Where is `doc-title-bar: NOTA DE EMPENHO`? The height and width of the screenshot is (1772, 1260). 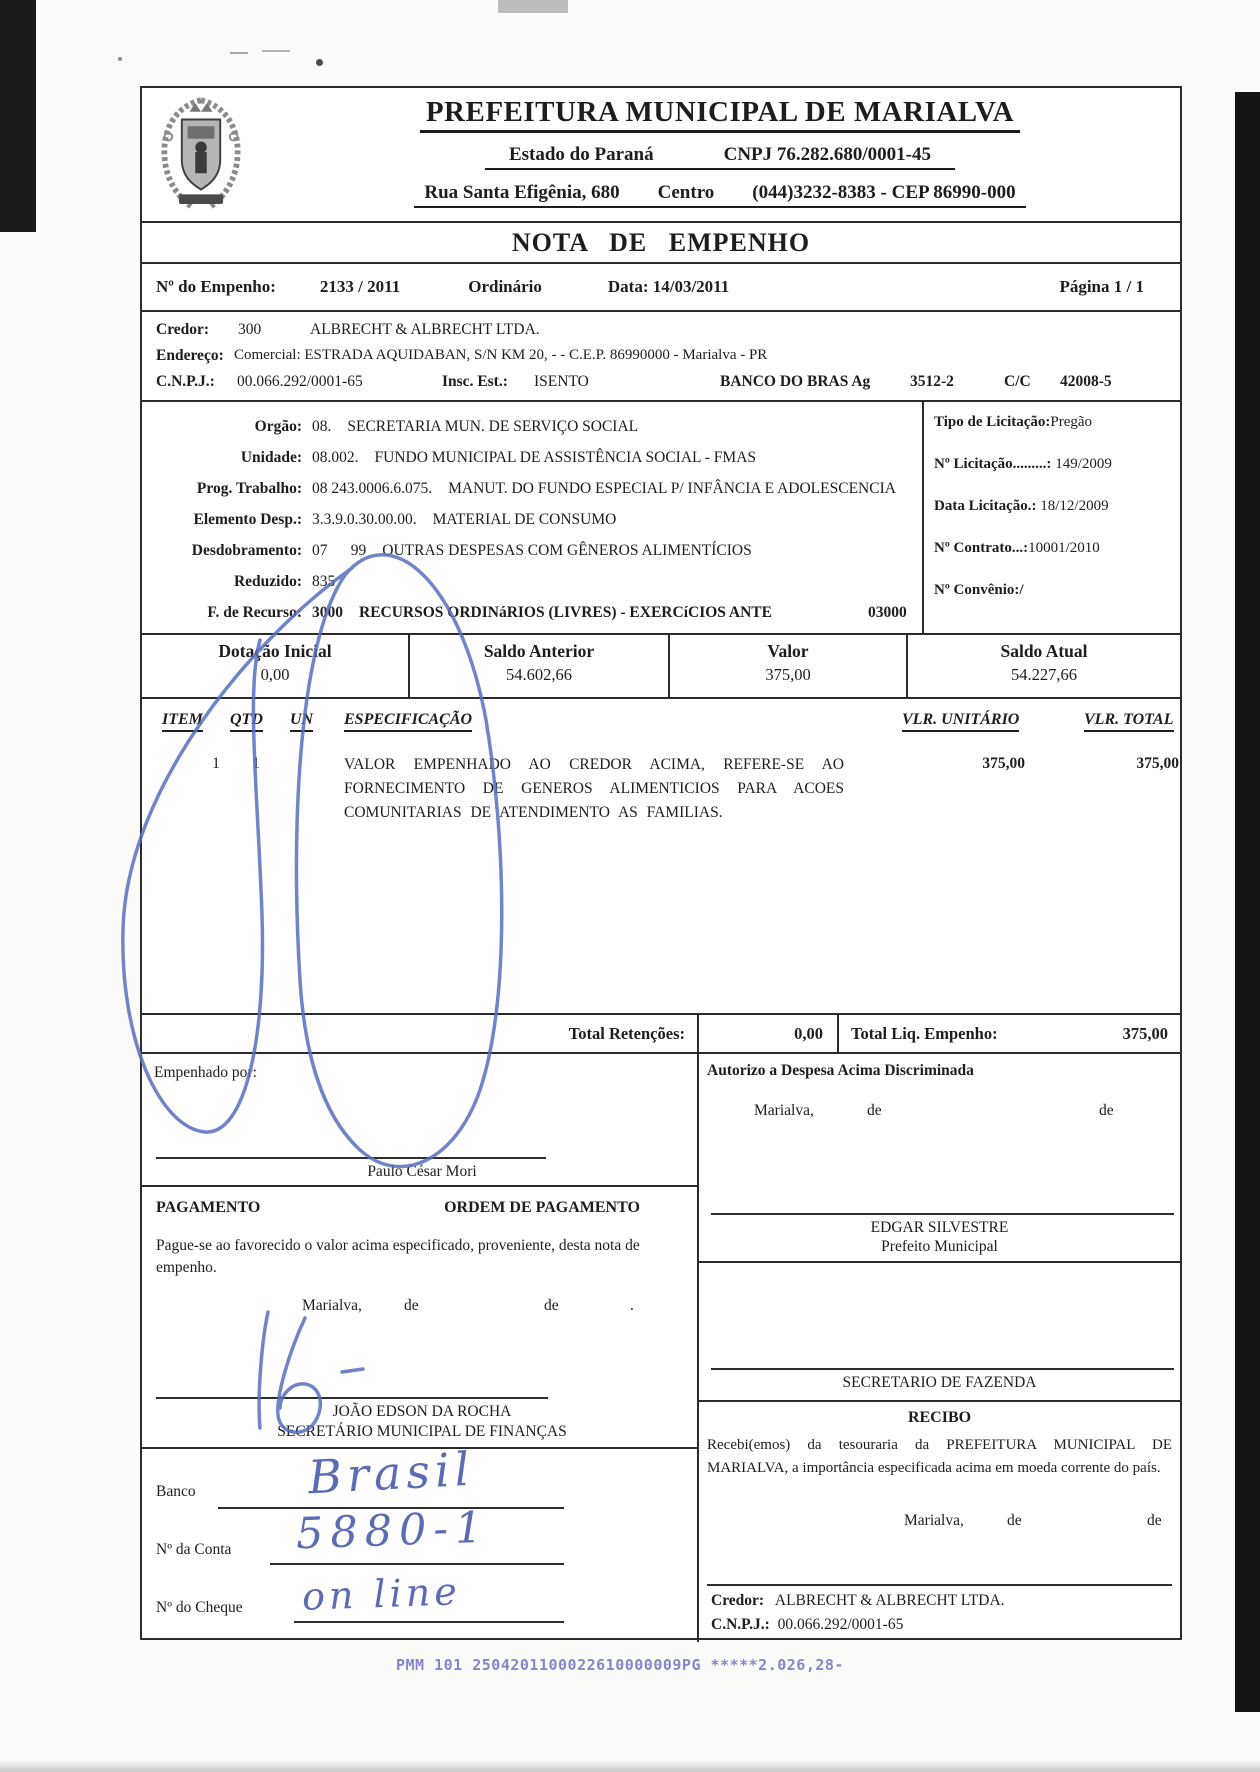
doc-title-bar: NOTA DE EMPENHO is located at coordinates (661, 242).